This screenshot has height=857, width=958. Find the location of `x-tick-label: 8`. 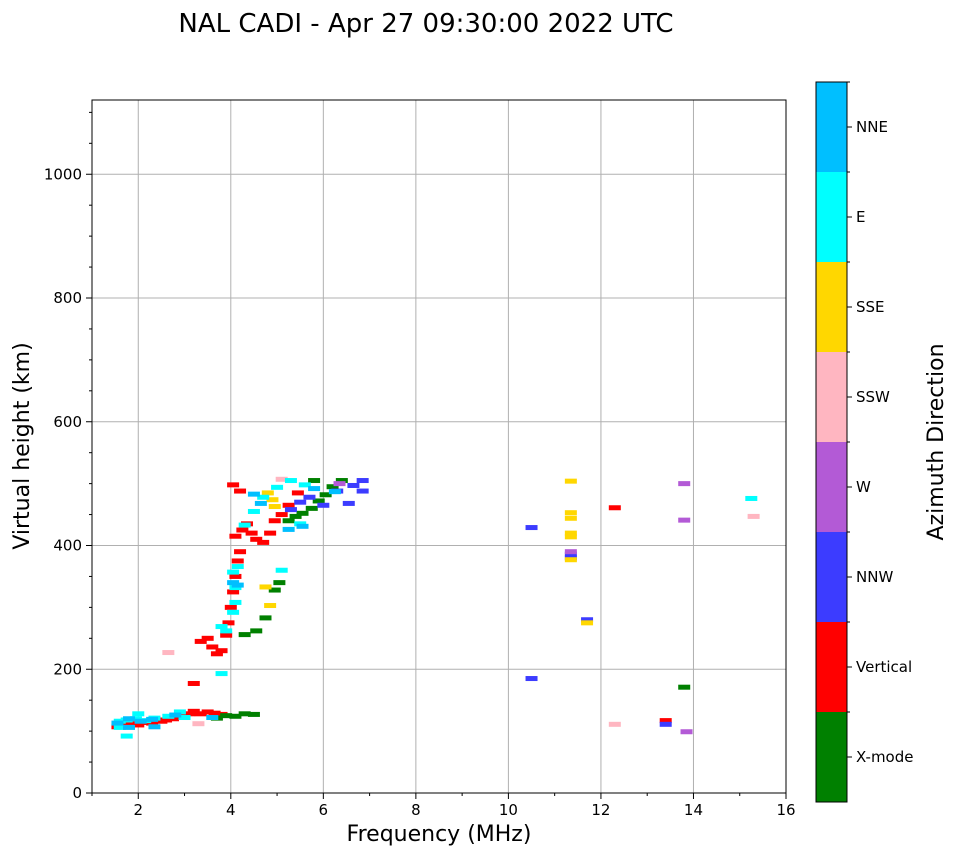

x-tick-label: 8 is located at coordinates (416, 810).